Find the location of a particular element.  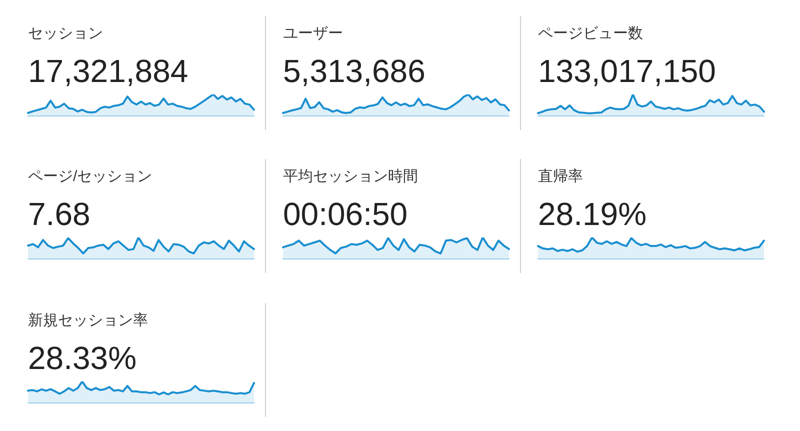

chart-title: セッション is located at coordinates (65, 33).